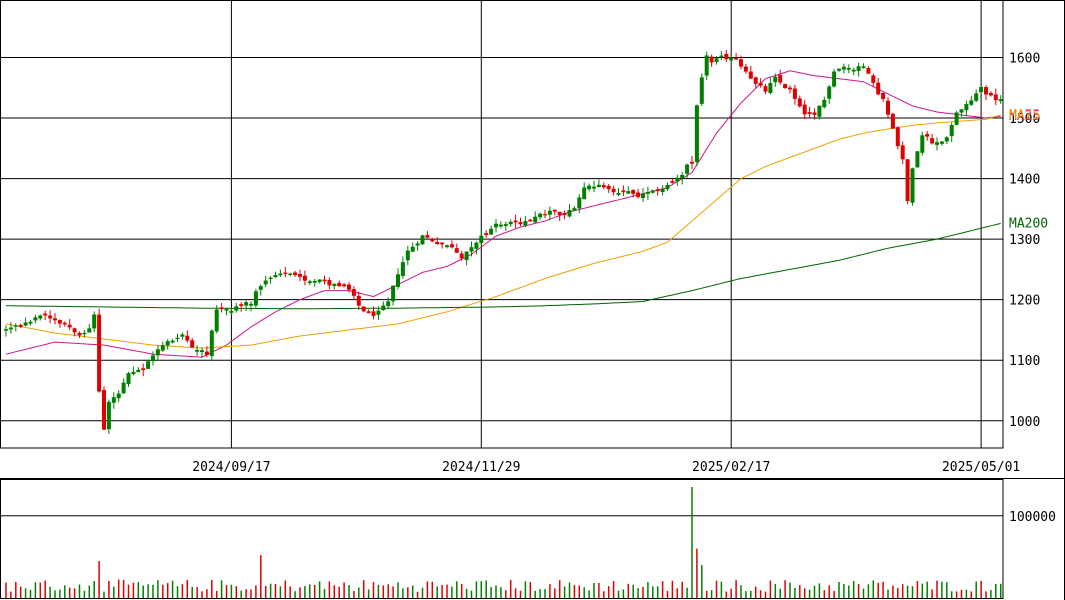 This screenshot has height=600, width=1065. What do you see at coordinates (1024, 241) in the screenshot?
I see `price-axis-labels: 1000 1100 1200 1300 1400 1500 1600` at bounding box center [1024, 241].